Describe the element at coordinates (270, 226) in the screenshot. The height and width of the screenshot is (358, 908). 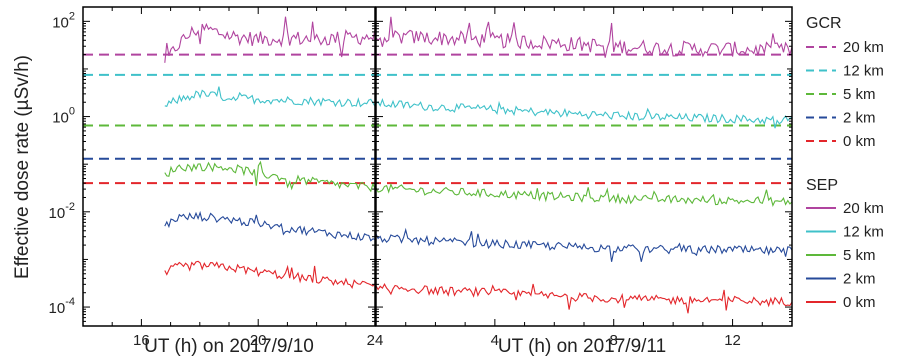
I see `sep-series-2-km-day1` at that location.